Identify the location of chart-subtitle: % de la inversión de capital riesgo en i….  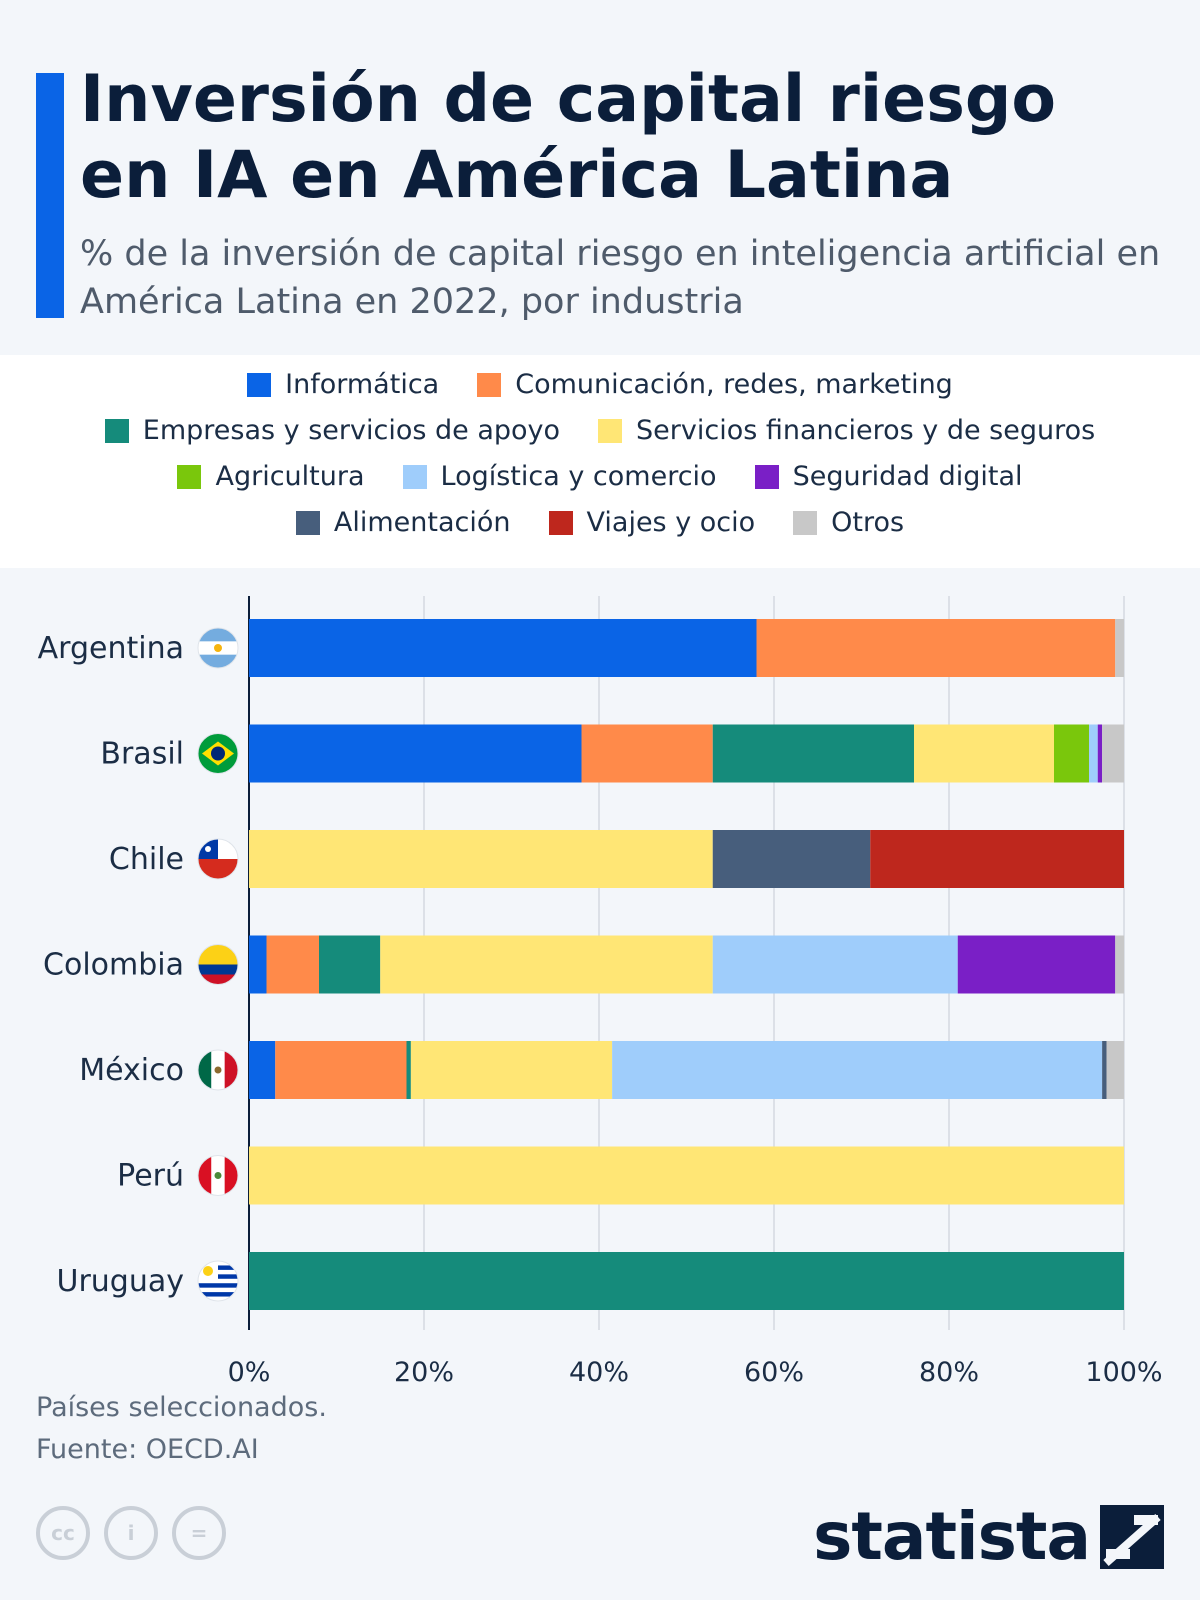
(620, 278).